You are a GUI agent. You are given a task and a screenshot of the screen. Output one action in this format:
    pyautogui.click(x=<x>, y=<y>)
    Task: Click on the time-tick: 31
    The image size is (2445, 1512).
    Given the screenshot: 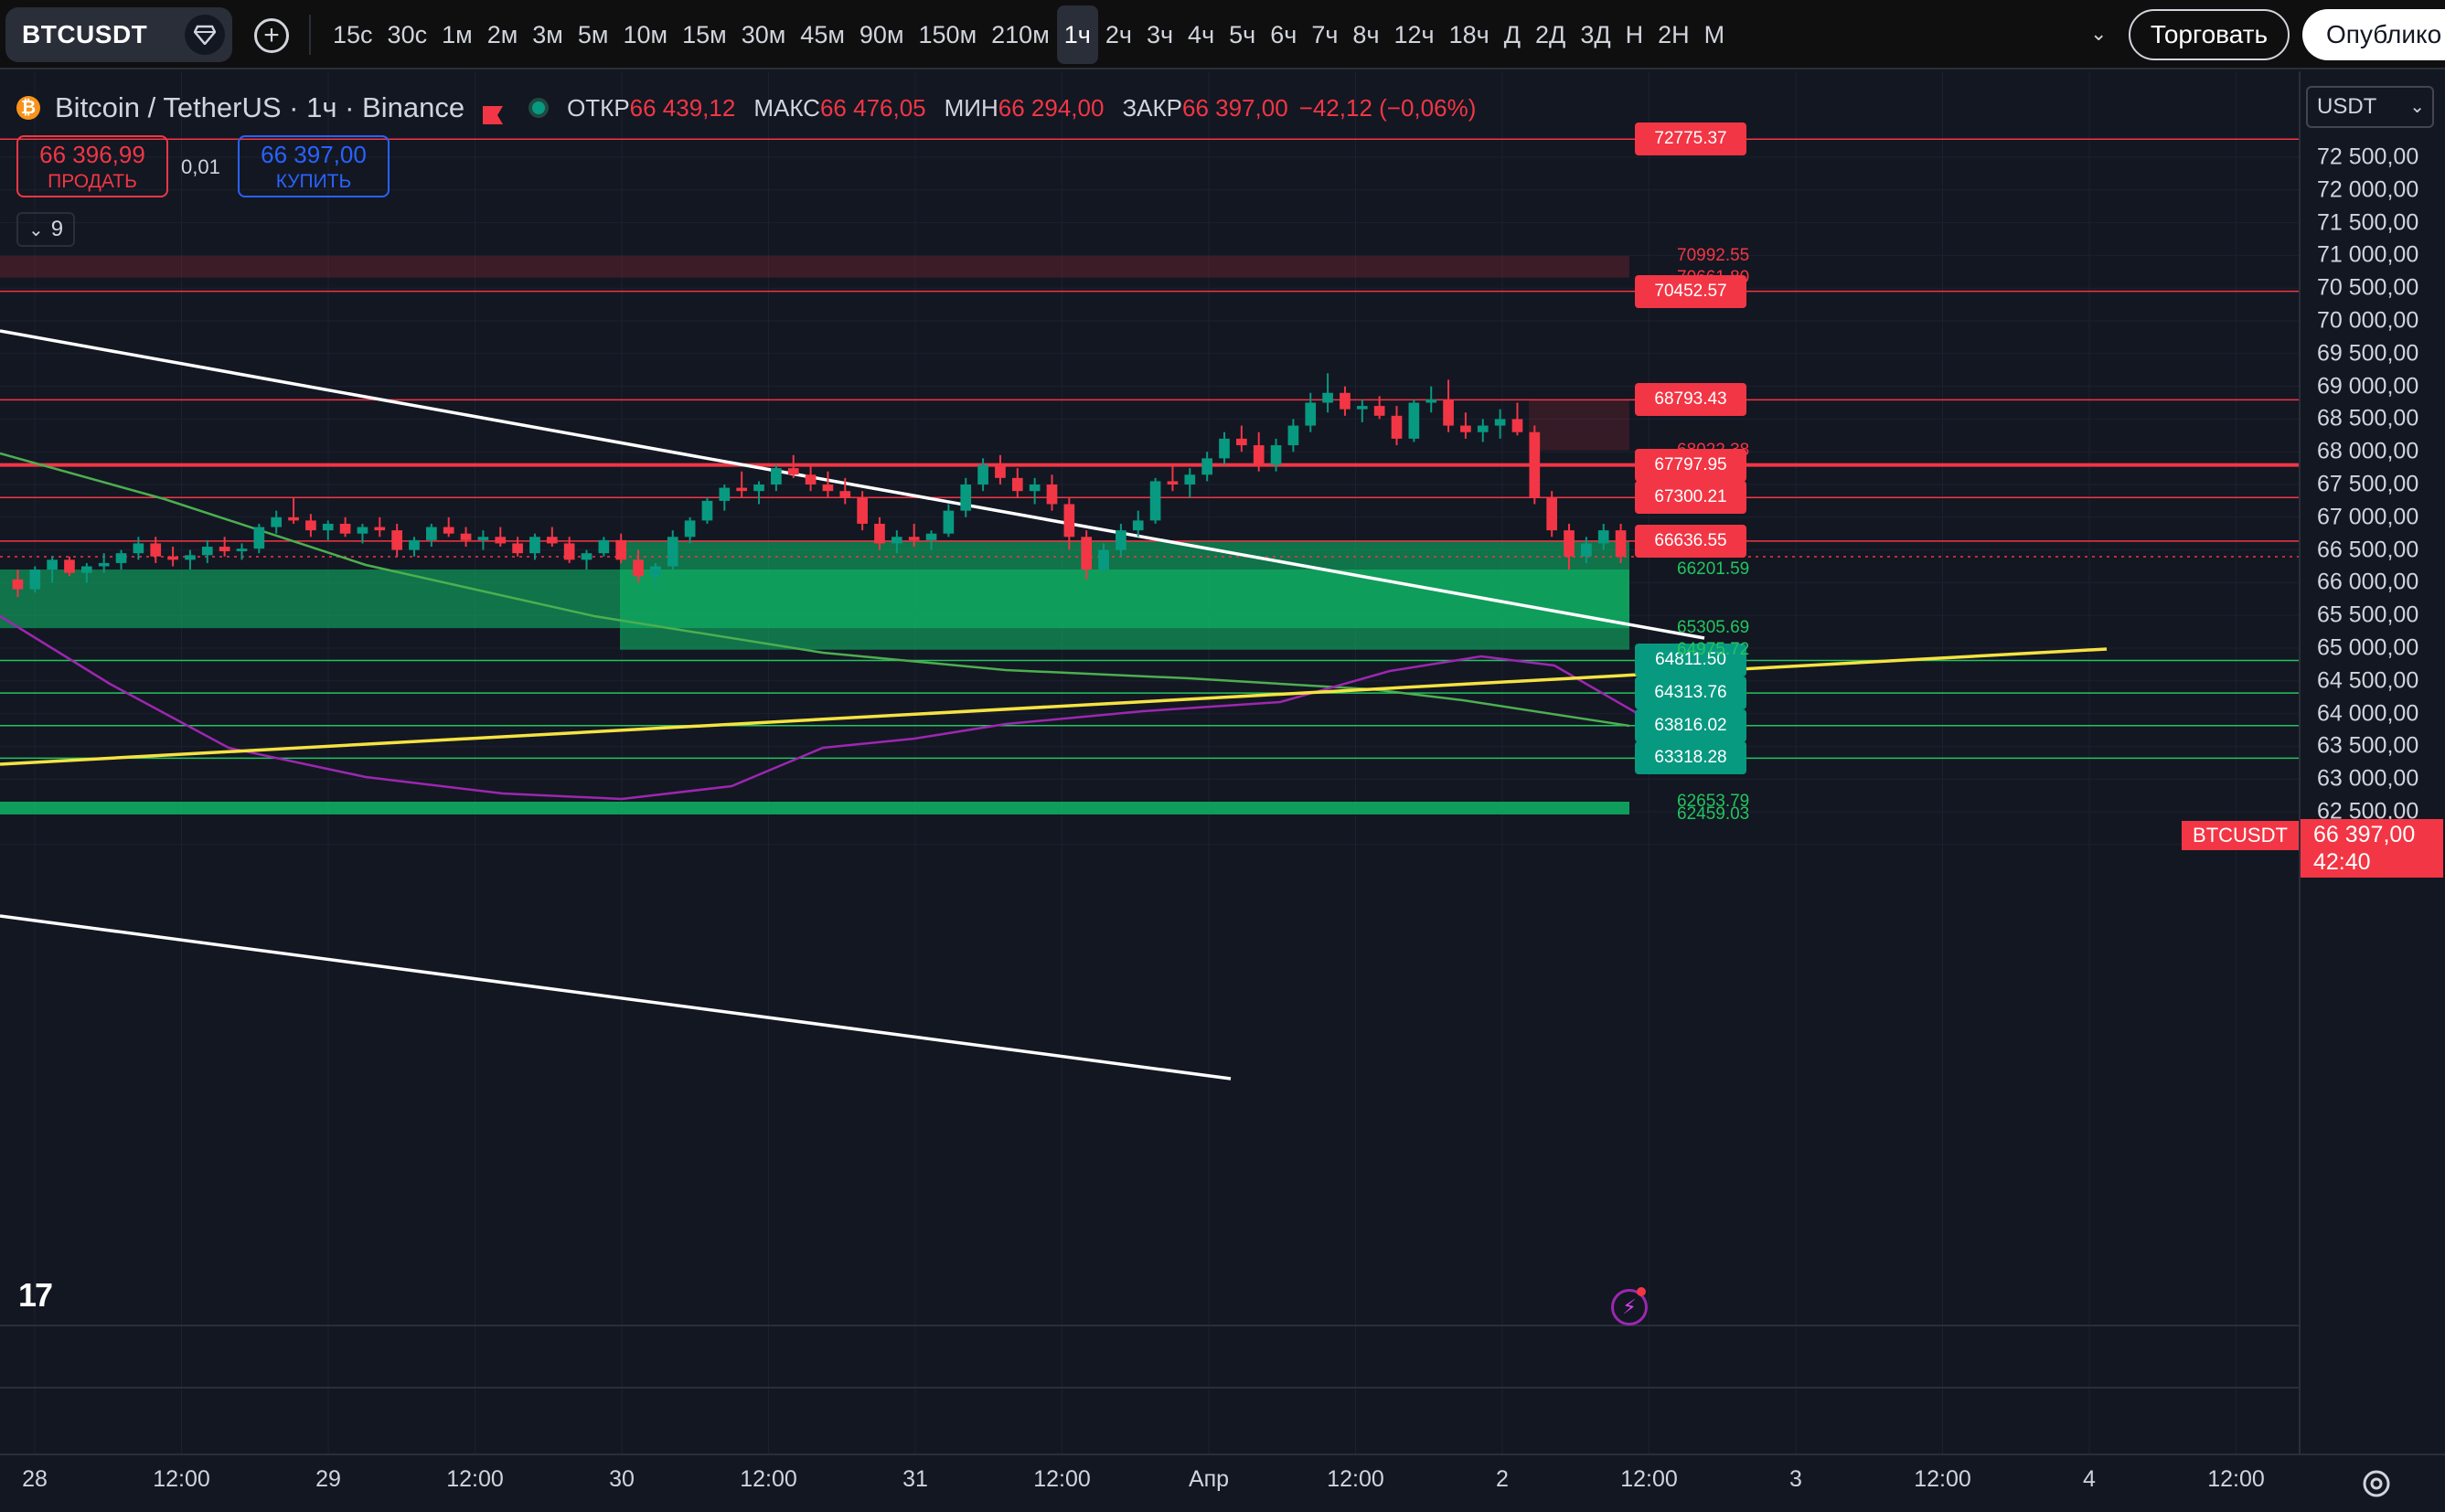 What is the action you would take?
    pyautogui.click(x=915, y=1479)
    